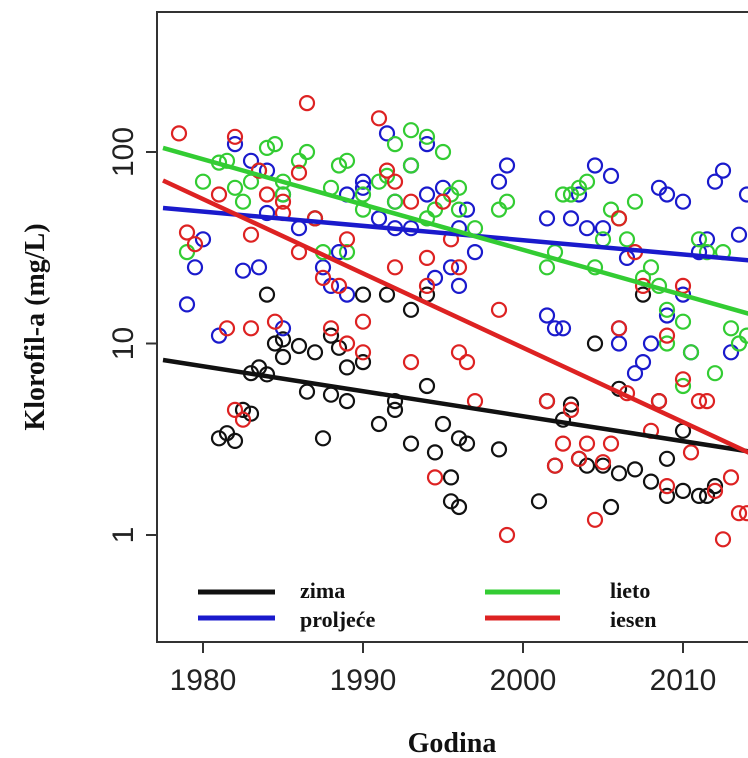  I want to click on trend-line-zima, so click(455, 405).